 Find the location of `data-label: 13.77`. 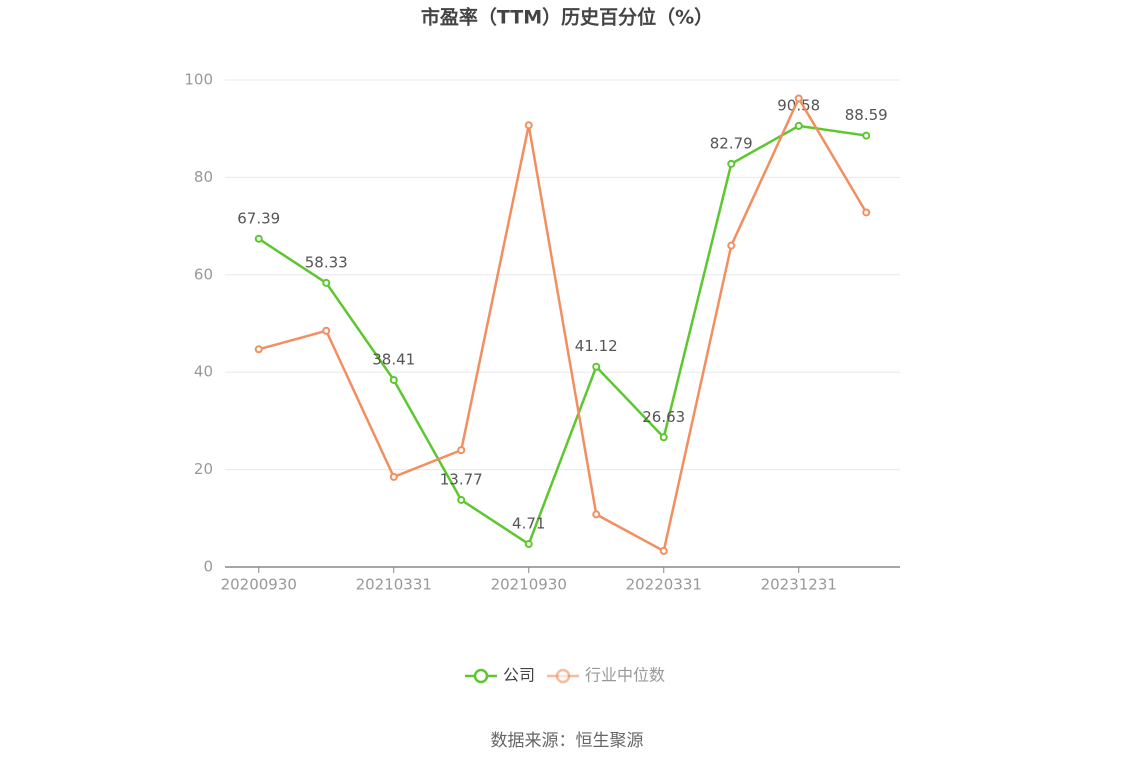

data-label: 13.77 is located at coordinates (461, 479).